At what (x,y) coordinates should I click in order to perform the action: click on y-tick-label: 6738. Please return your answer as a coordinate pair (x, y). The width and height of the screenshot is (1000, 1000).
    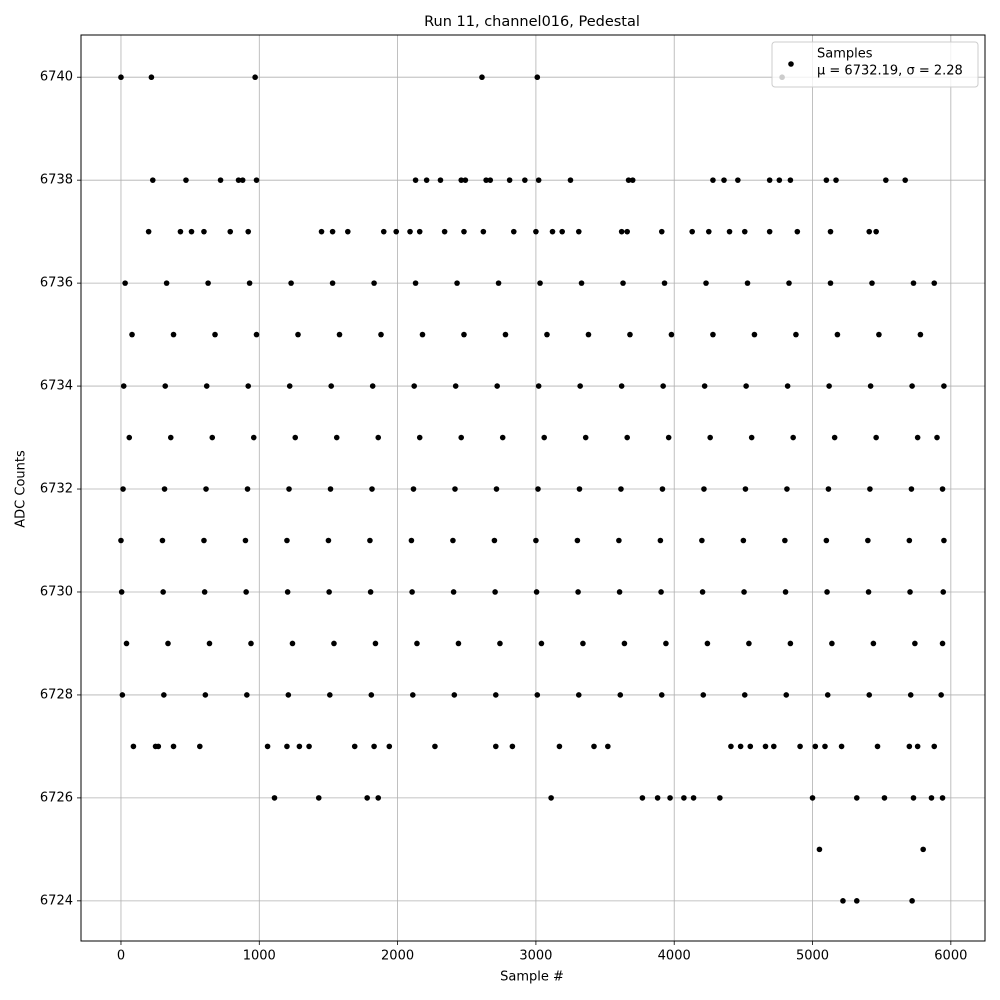
    Looking at the image, I should click on (56, 180).